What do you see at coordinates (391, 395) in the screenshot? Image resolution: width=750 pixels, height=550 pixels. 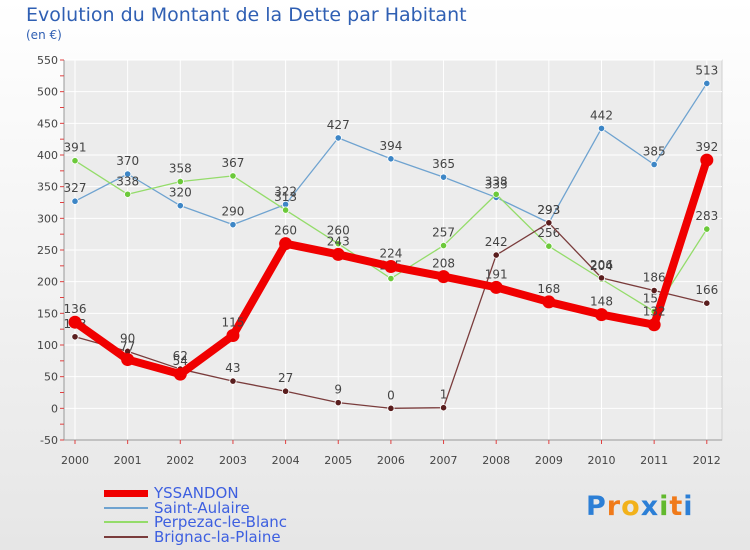 I see `data-label-brignac-la-plaine: 0` at bounding box center [391, 395].